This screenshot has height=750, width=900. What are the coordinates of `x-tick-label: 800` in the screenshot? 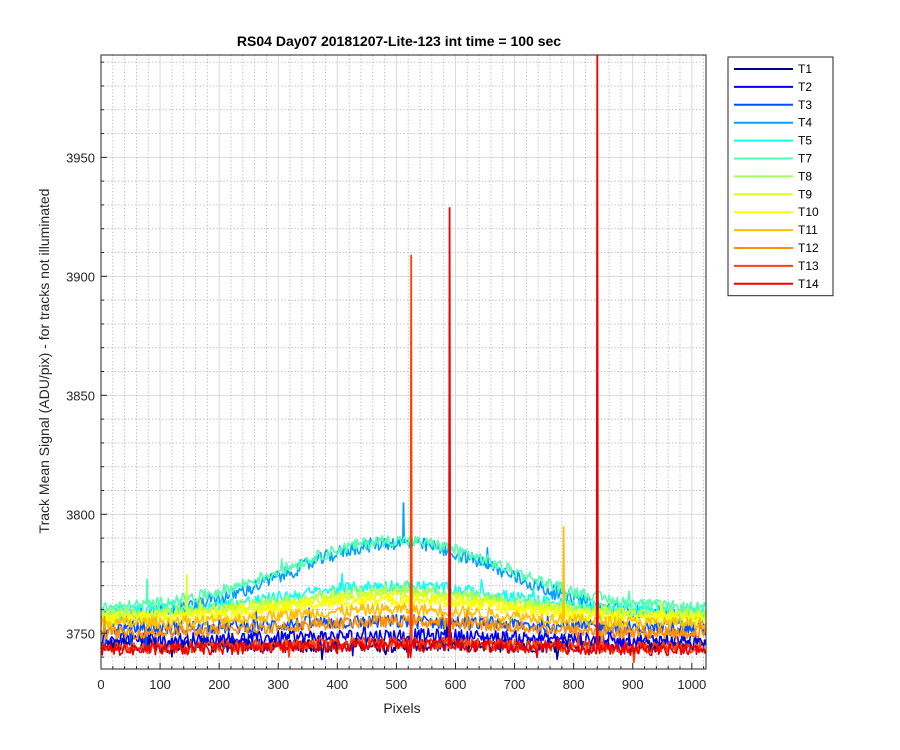 It's located at (574, 684).